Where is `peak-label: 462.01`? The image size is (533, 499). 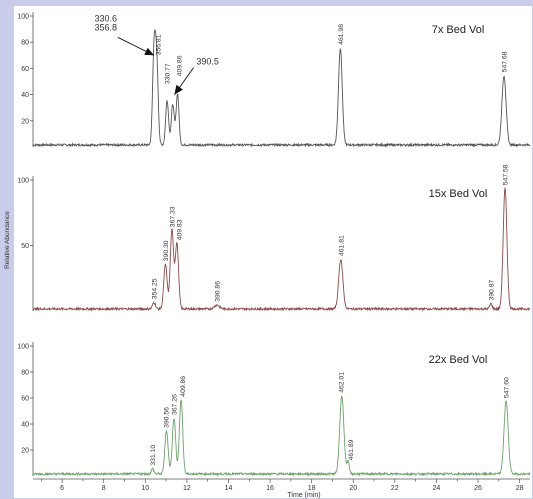
peak-label: 462.01 is located at coordinates (342, 382).